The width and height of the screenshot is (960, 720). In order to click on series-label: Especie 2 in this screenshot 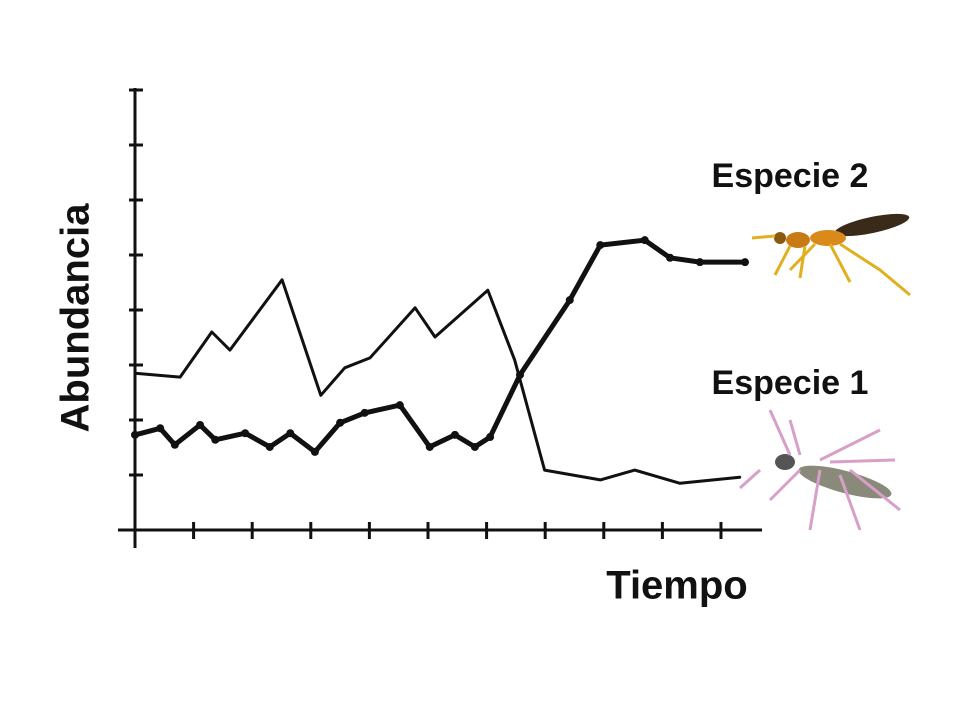, I will do `click(790, 176)`.